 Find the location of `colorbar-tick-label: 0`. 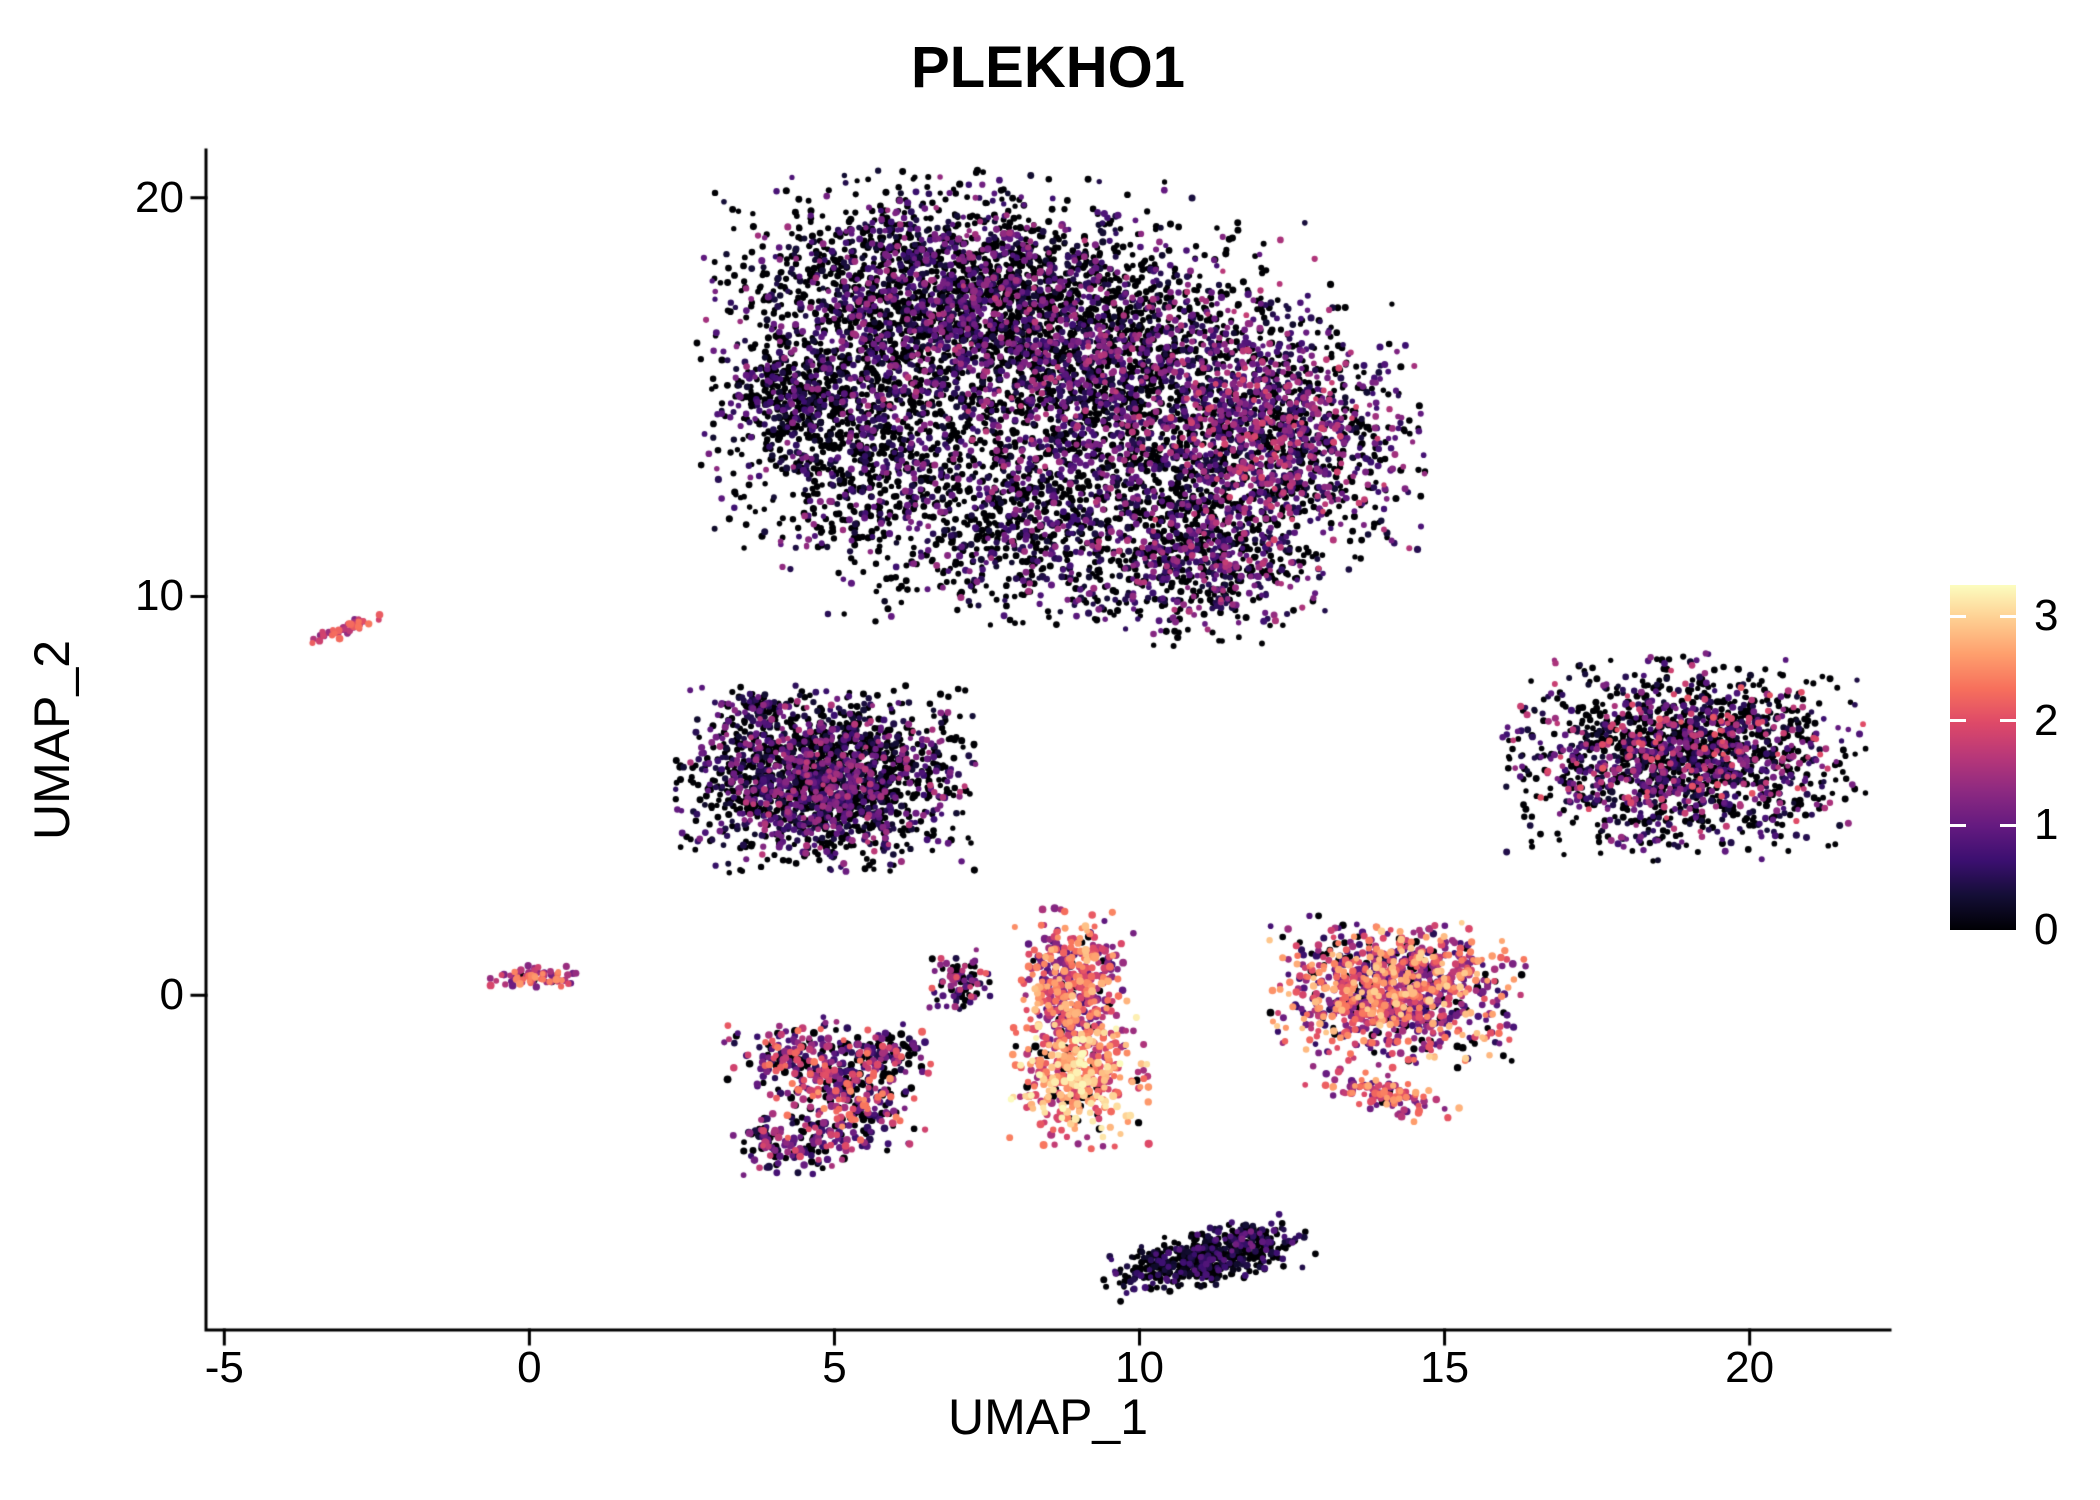

colorbar-tick-label: 0 is located at coordinates (2046, 929).